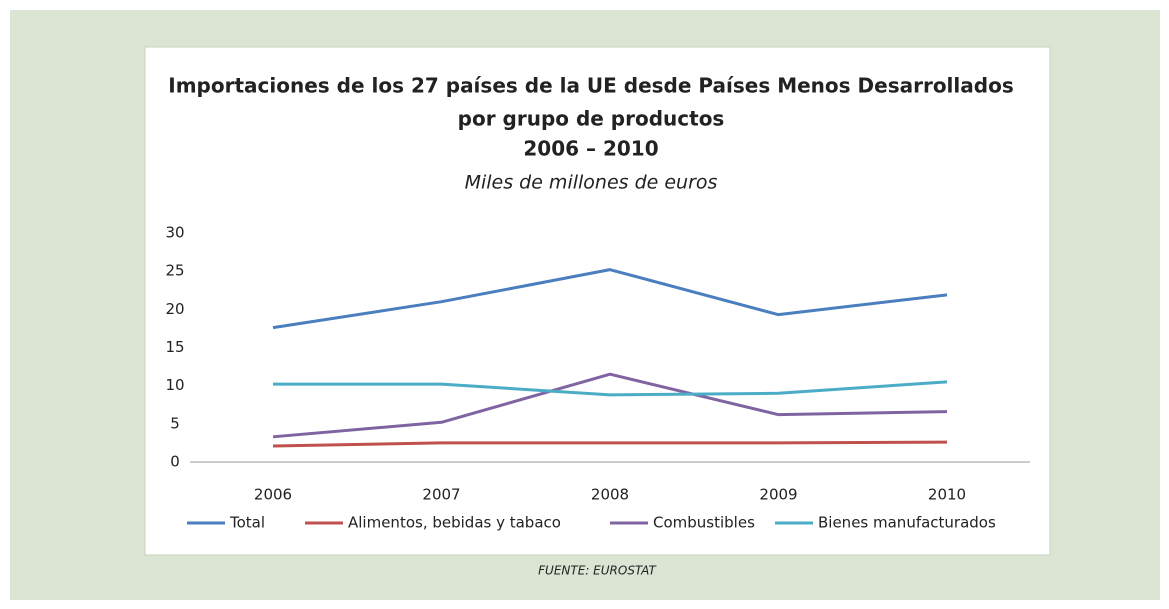 The image size is (1169, 609). Describe the element at coordinates (597, 571) in the screenshot. I see `source: FUENTE: EUROSTAT` at that location.